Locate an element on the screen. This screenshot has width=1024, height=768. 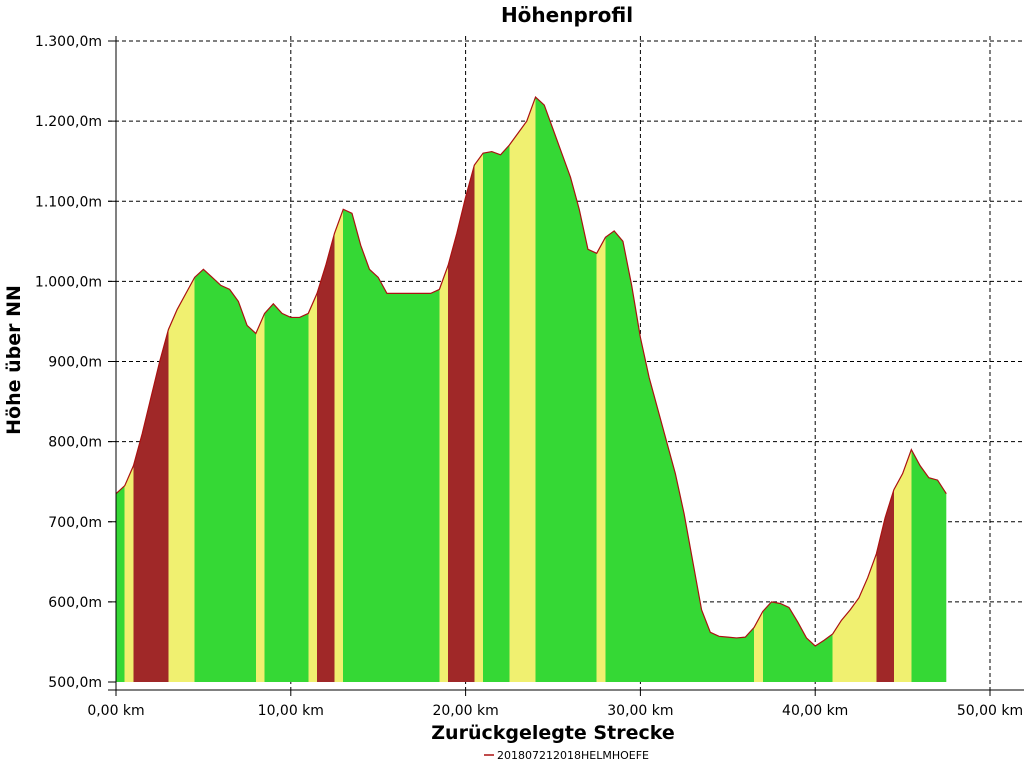
x-axis-title: Zurückgelegte Strecke is located at coordinates (552, 733).